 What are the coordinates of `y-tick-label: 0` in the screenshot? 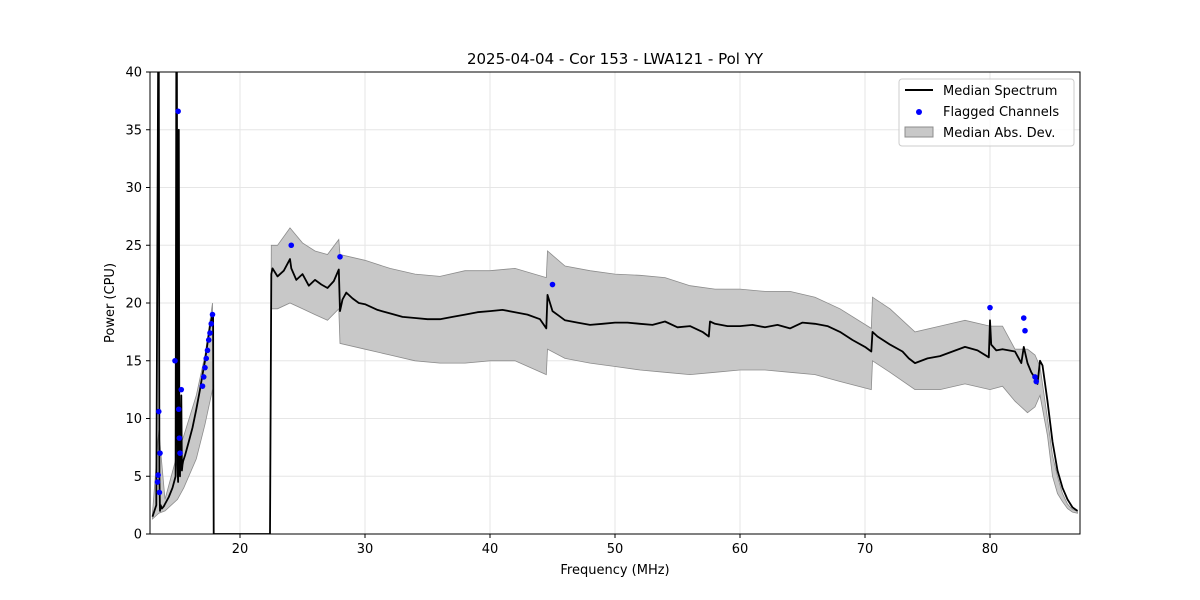 It's located at (138, 535).